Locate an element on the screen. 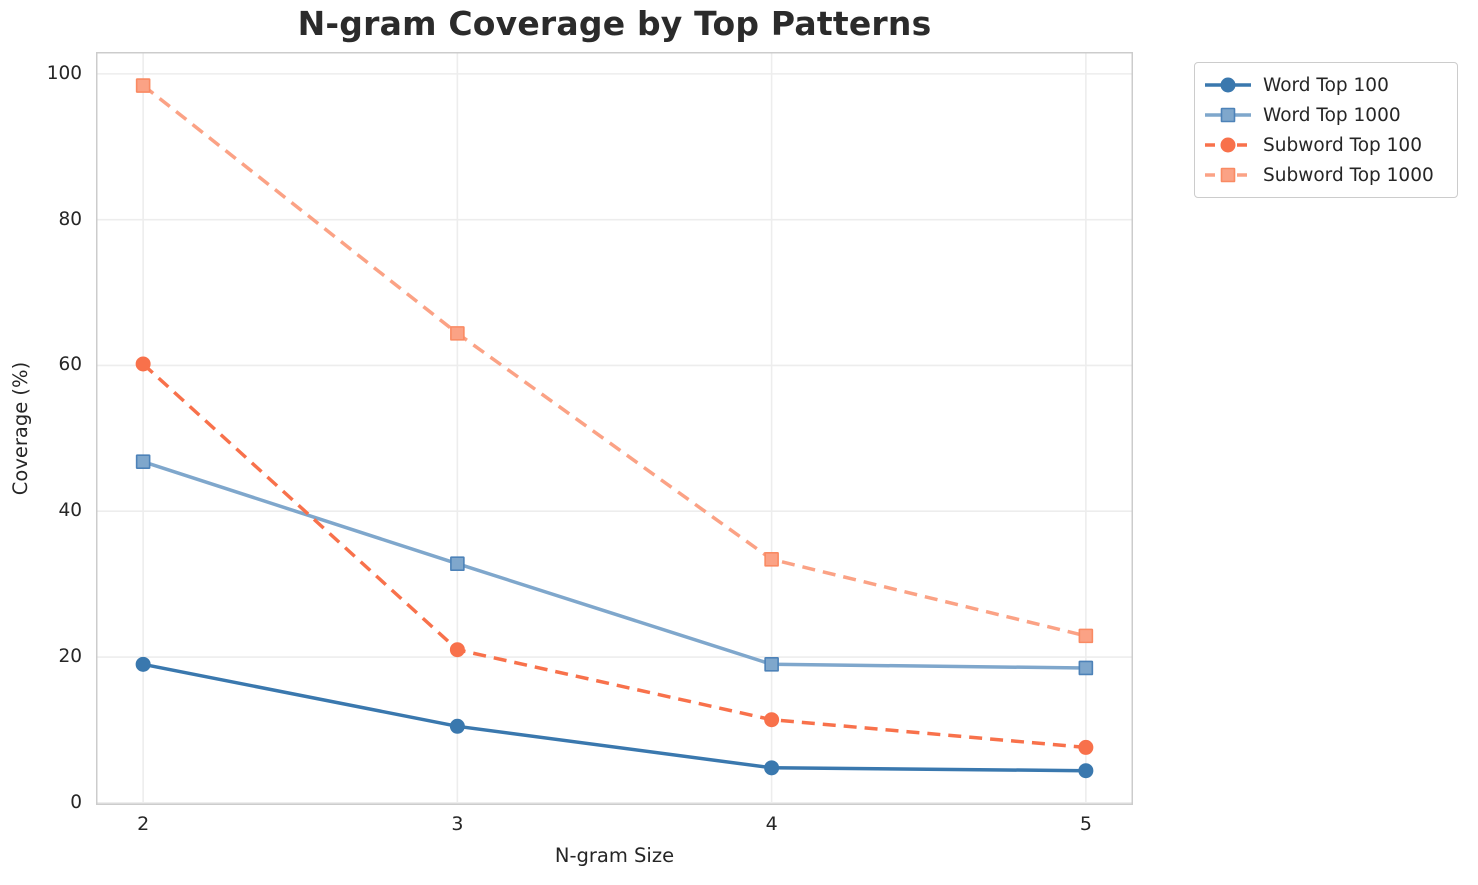  legend-label-word-top-100: Word Top 100 is located at coordinates (1326, 85).